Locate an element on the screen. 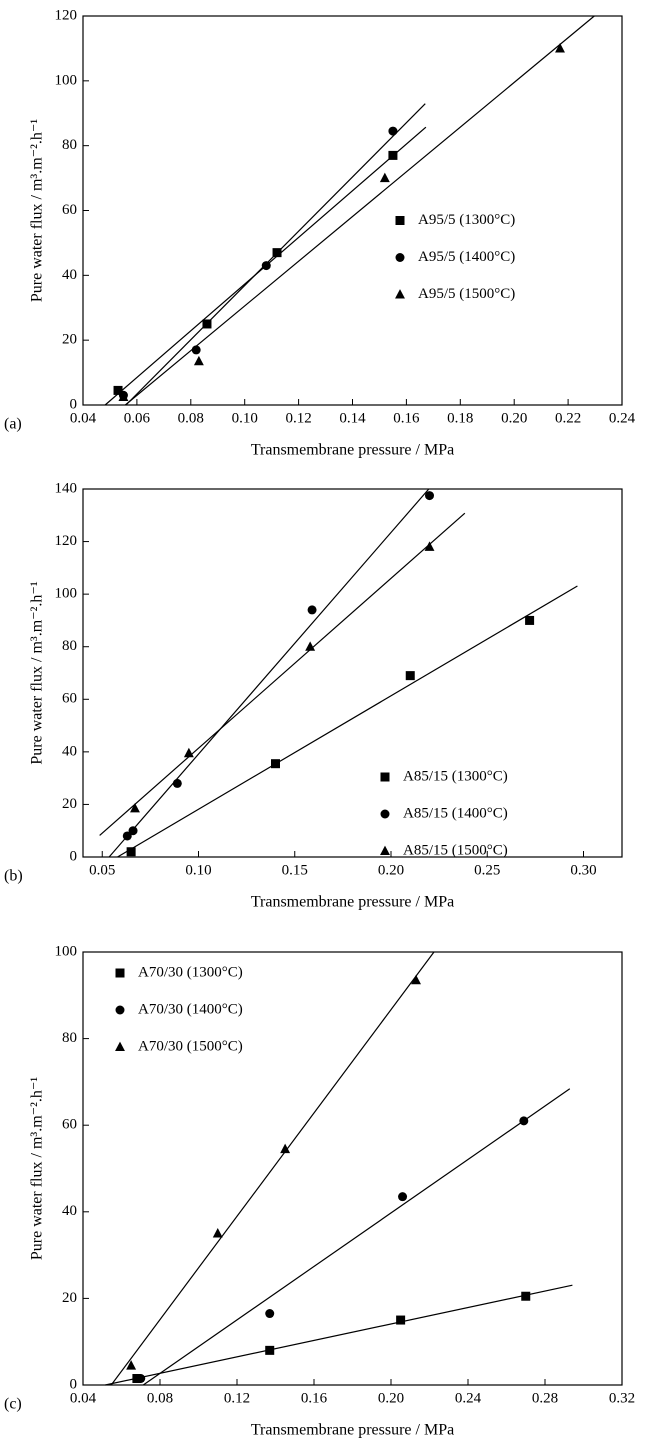 The width and height of the screenshot is (653, 1447). x-tick-label: 0.32 is located at coordinates (622, 1398).